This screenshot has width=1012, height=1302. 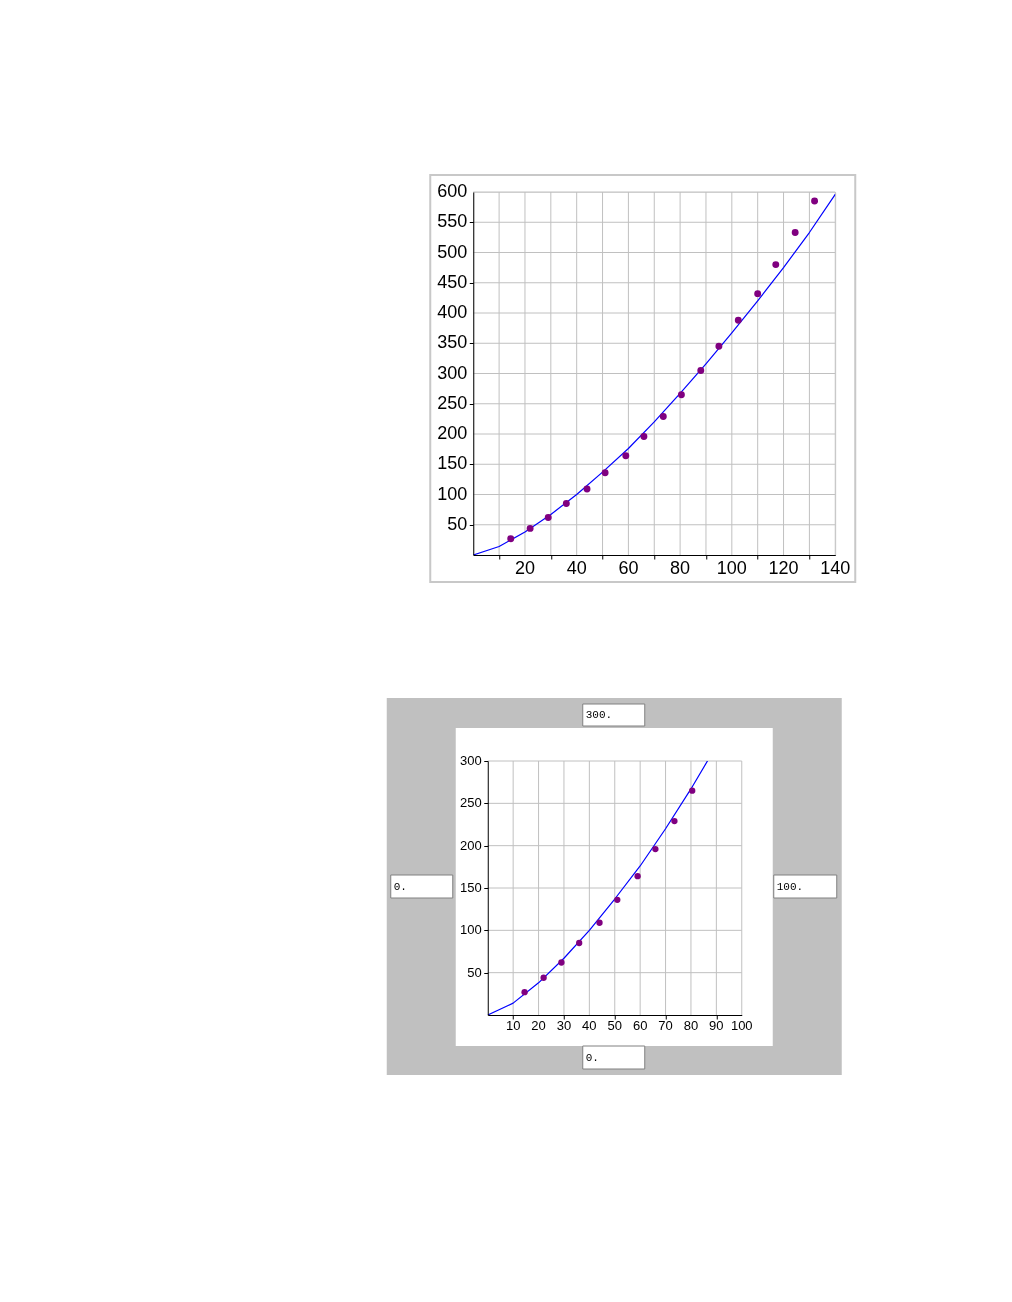 I want to click on y-tick-label: 350, so click(x=452, y=342).